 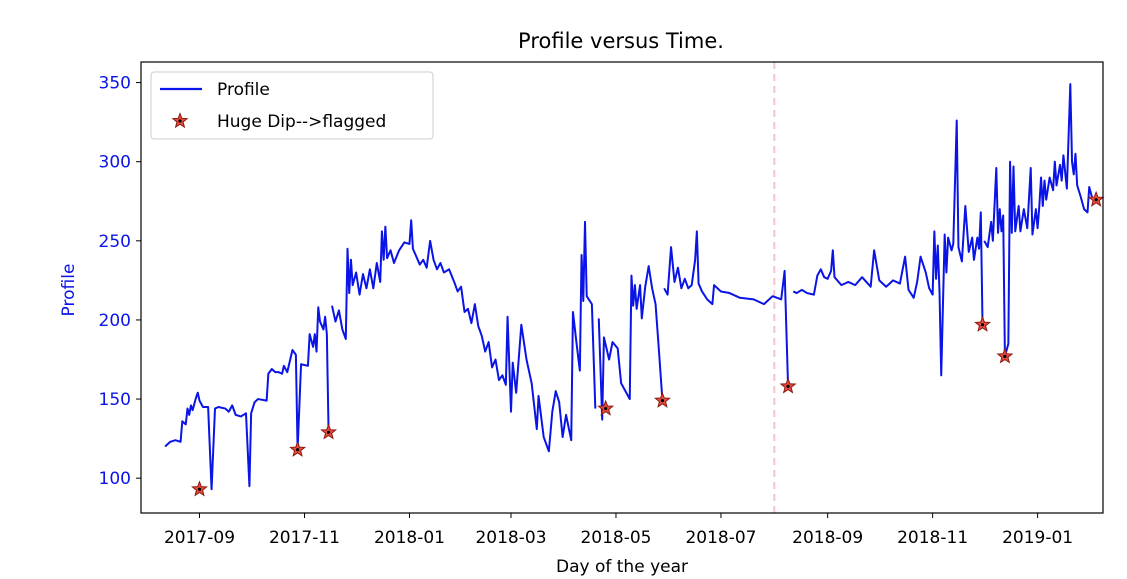 What do you see at coordinates (180, 121) in the screenshot?
I see `legend-star-center` at bounding box center [180, 121].